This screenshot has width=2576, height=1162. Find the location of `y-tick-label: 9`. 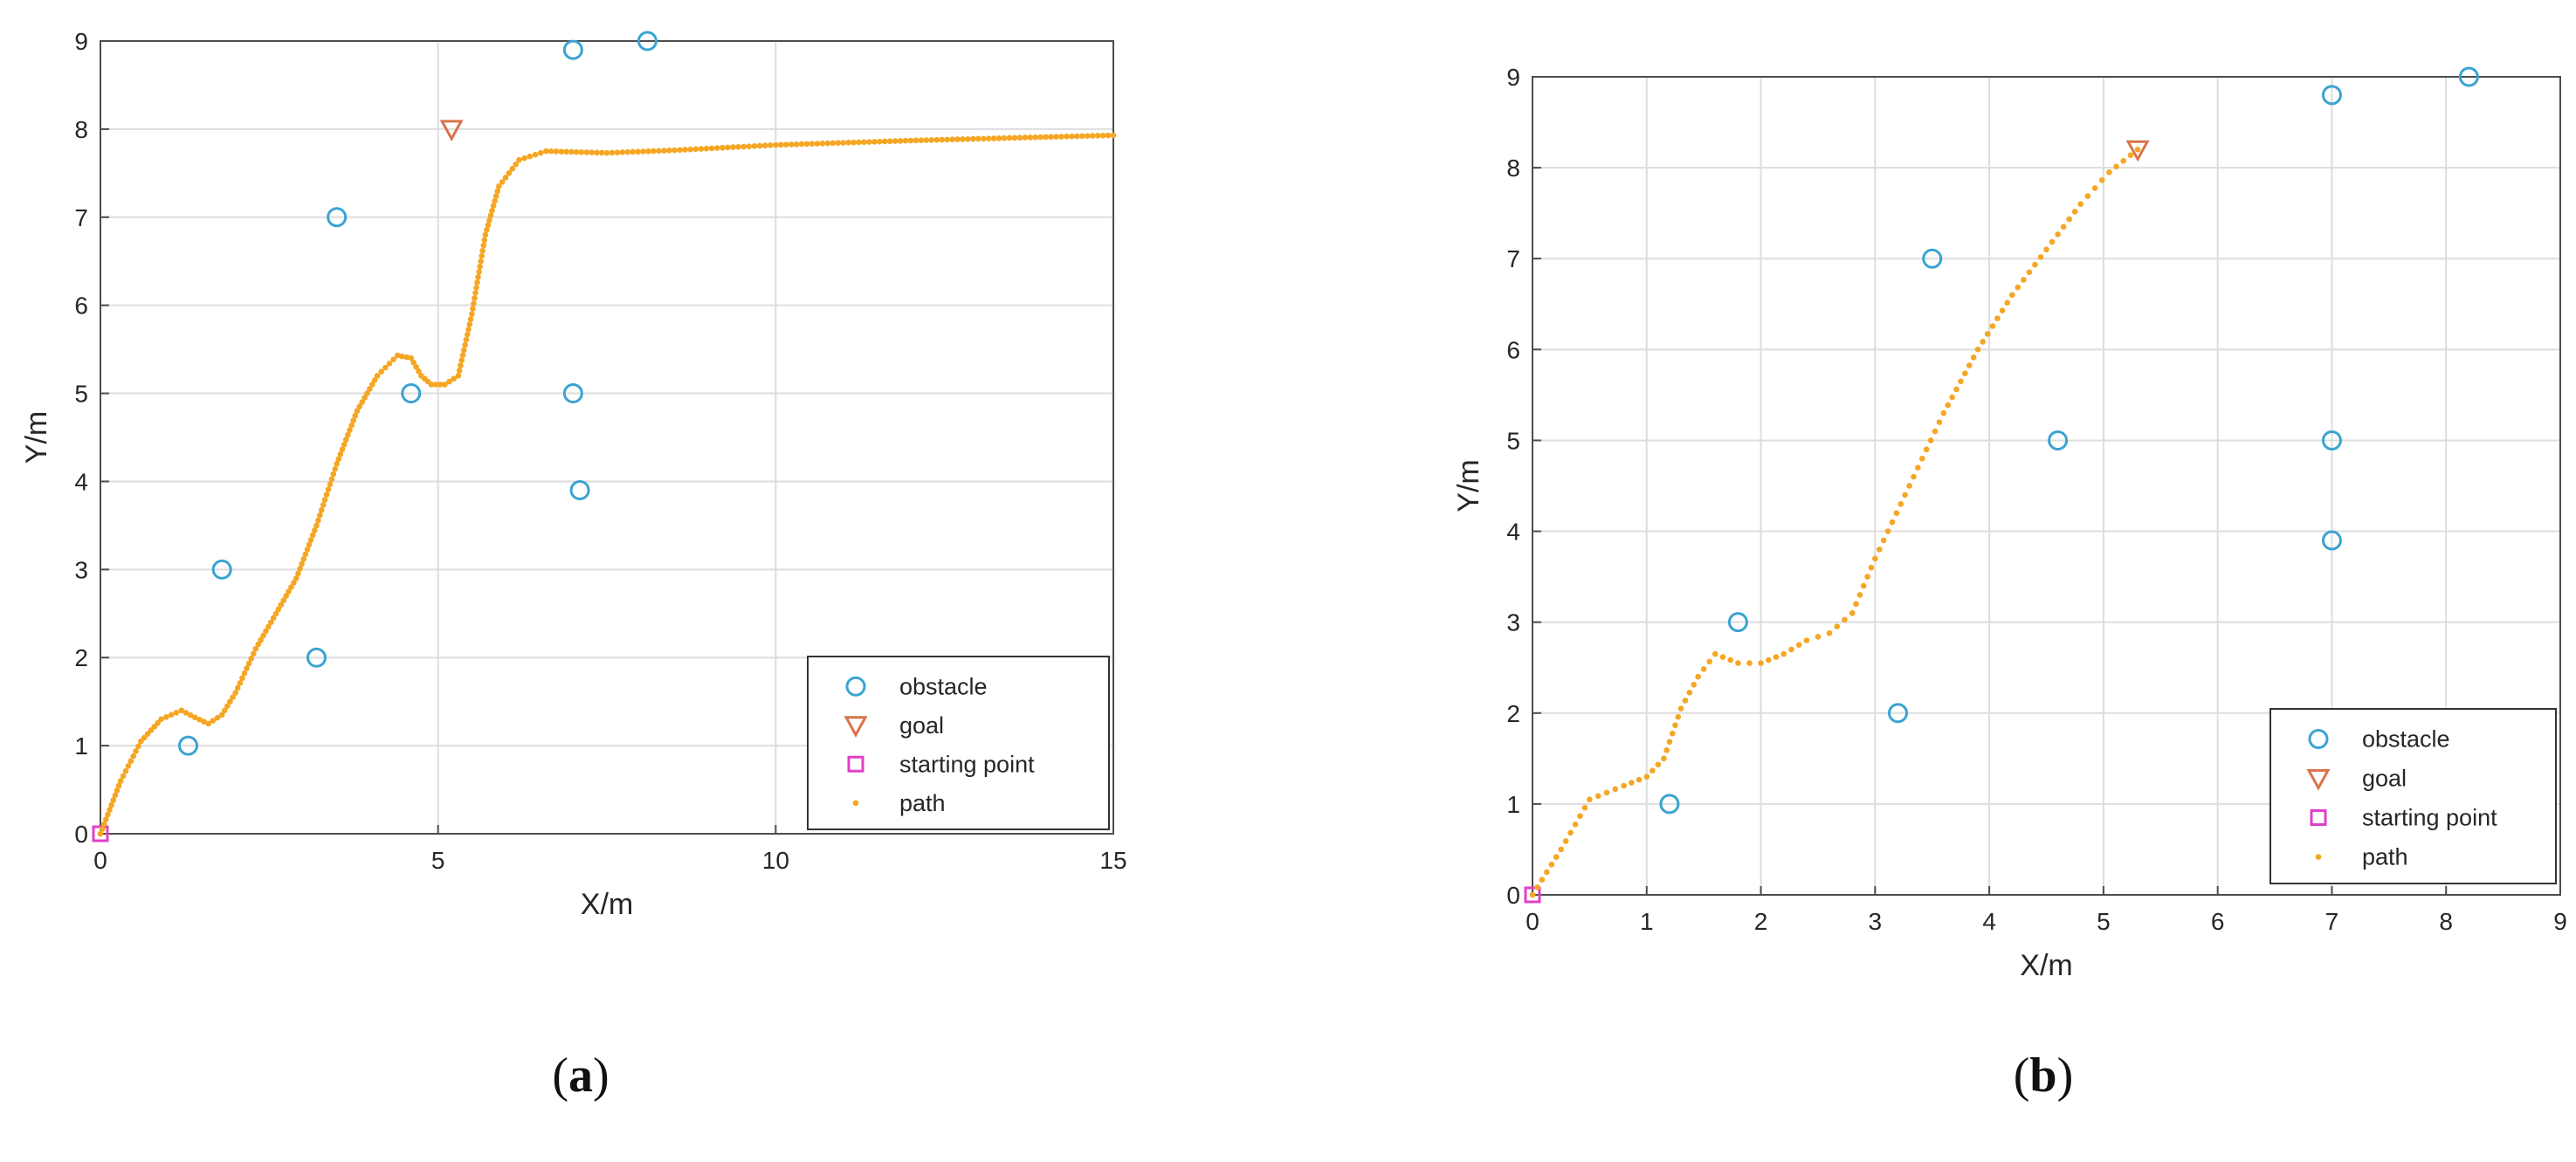

y-tick-label: 9 is located at coordinates (81, 42).